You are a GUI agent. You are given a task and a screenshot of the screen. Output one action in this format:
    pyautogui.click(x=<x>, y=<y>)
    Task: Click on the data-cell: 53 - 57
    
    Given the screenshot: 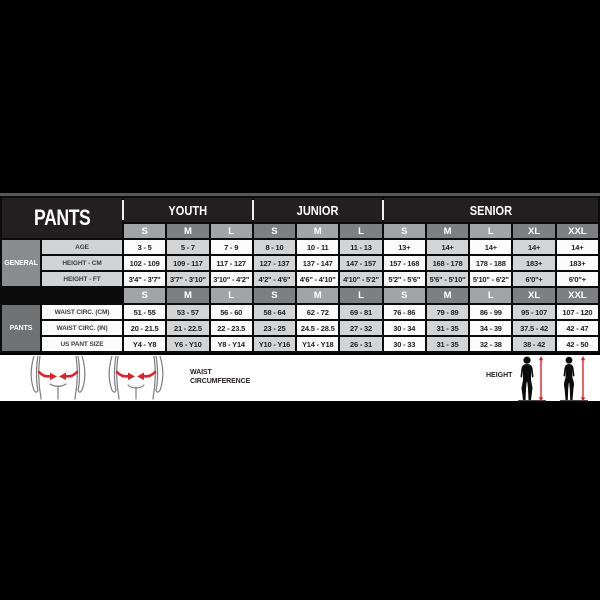 What is the action you would take?
    pyautogui.click(x=188, y=312)
    